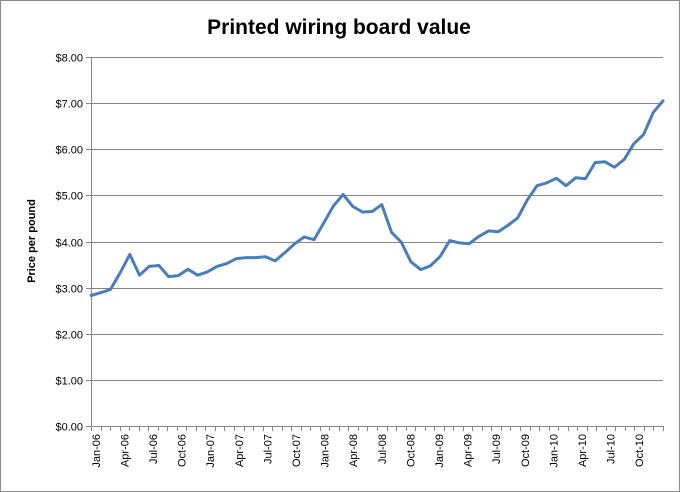 Image resolution: width=680 pixels, height=492 pixels. Describe the element at coordinates (32, 241) in the screenshot. I see `y-axis-label: Price per pound` at that location.